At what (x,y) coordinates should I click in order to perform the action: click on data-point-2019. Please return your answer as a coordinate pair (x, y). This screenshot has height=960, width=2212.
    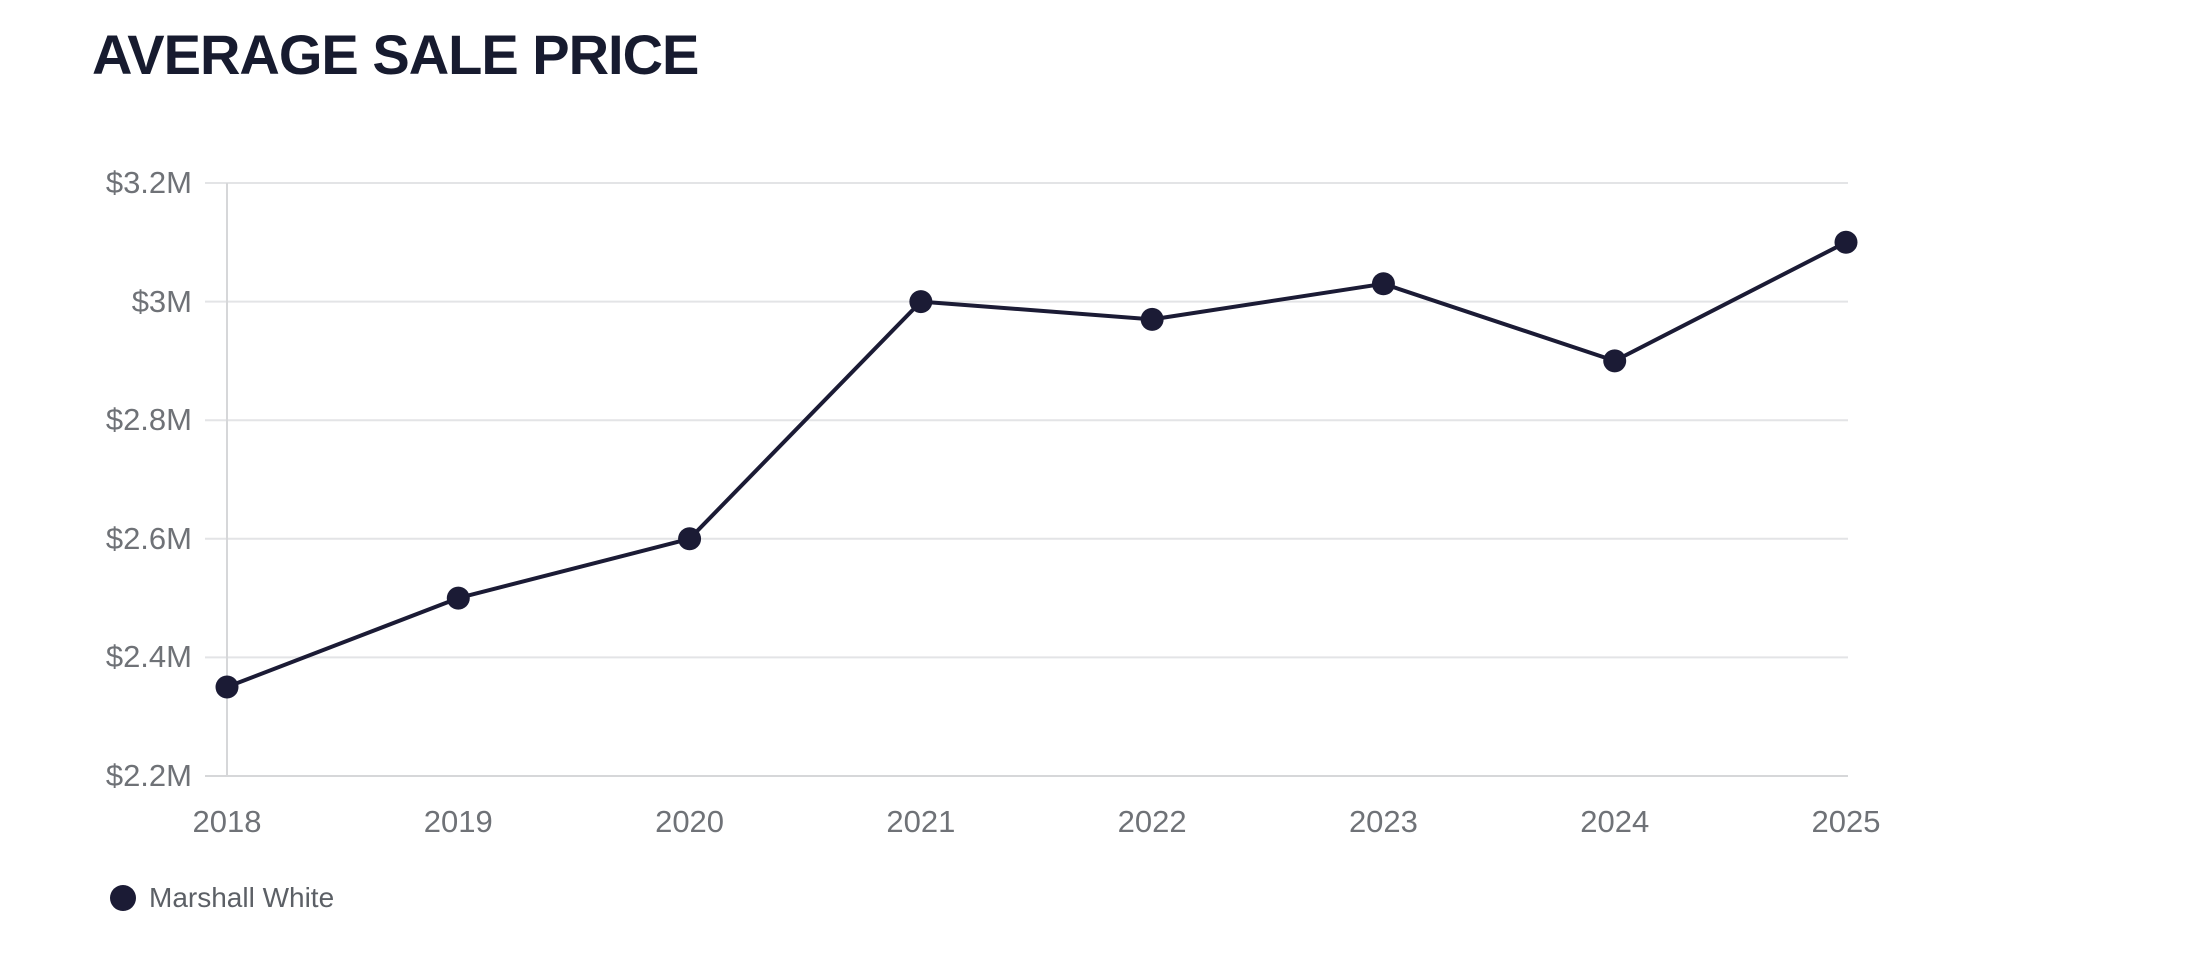
    Looking at the image, I should click on (458, 598).